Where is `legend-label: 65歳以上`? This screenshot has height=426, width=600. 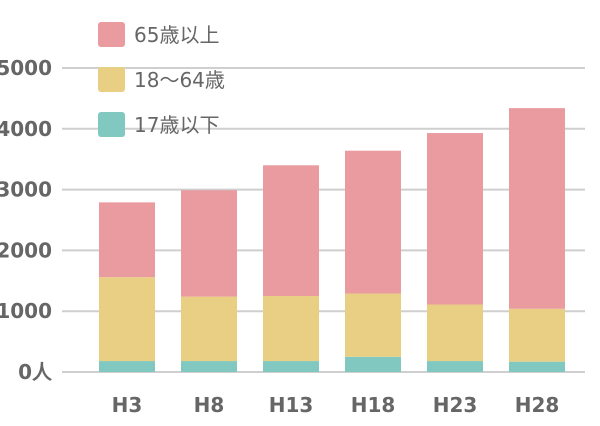
legend-label: 65歳以上 is located at coordinates (176, 35).